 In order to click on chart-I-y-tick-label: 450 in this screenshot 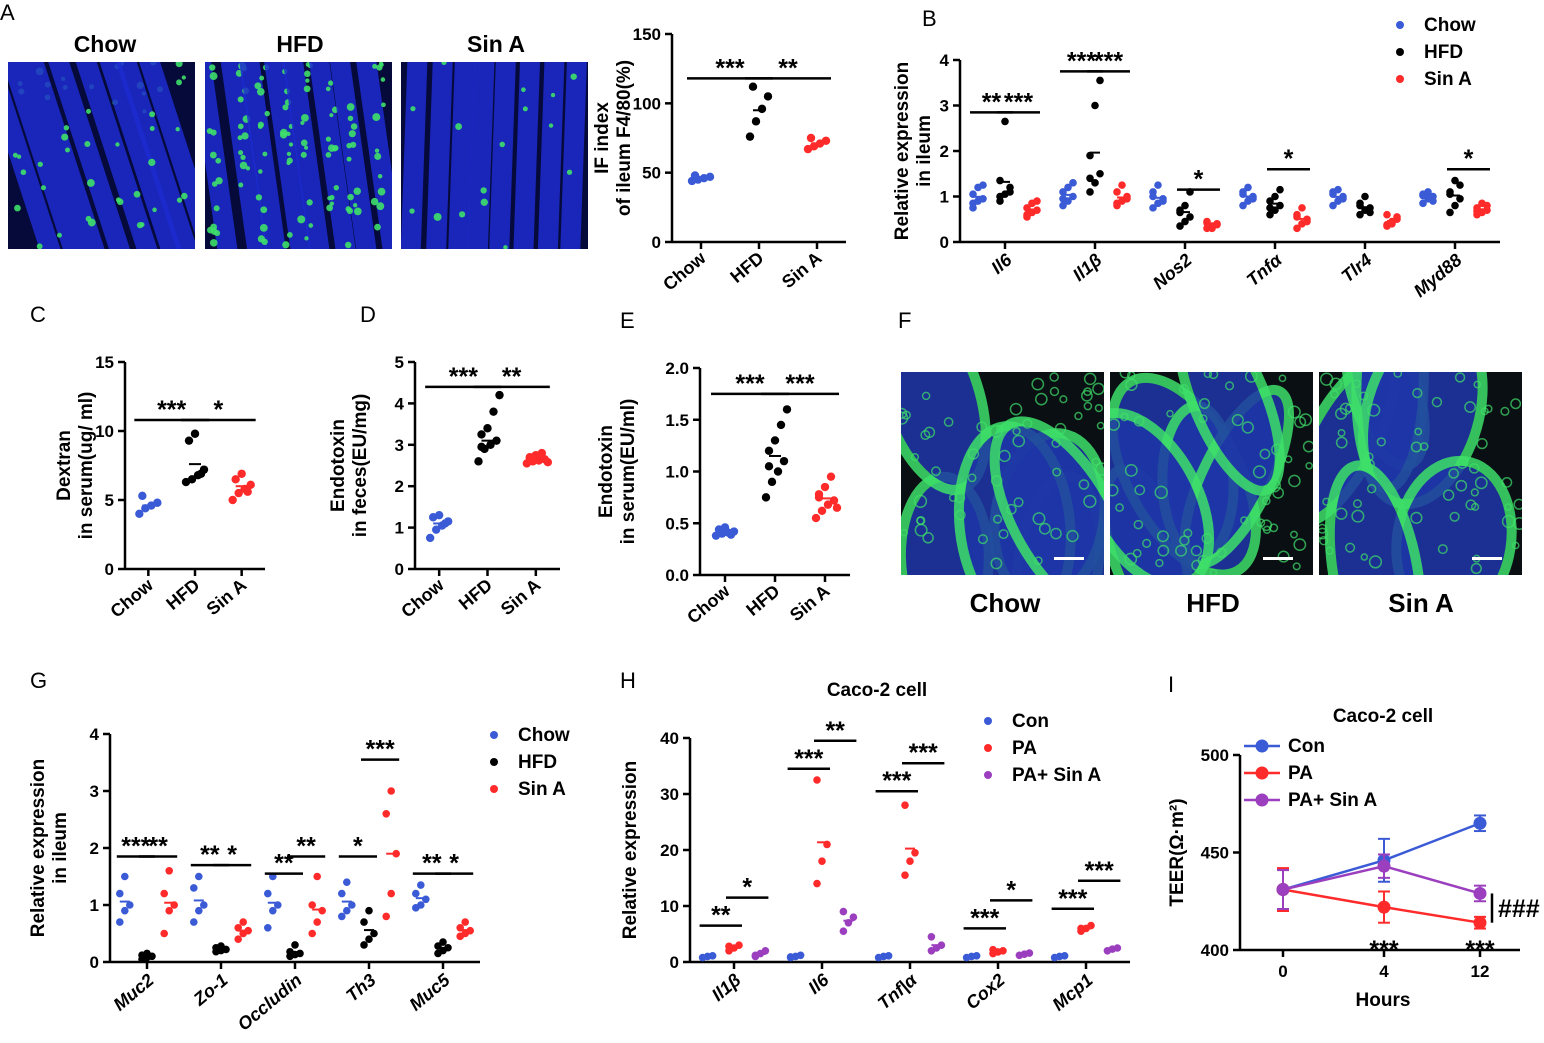, I will do `click(1215, 853)`.